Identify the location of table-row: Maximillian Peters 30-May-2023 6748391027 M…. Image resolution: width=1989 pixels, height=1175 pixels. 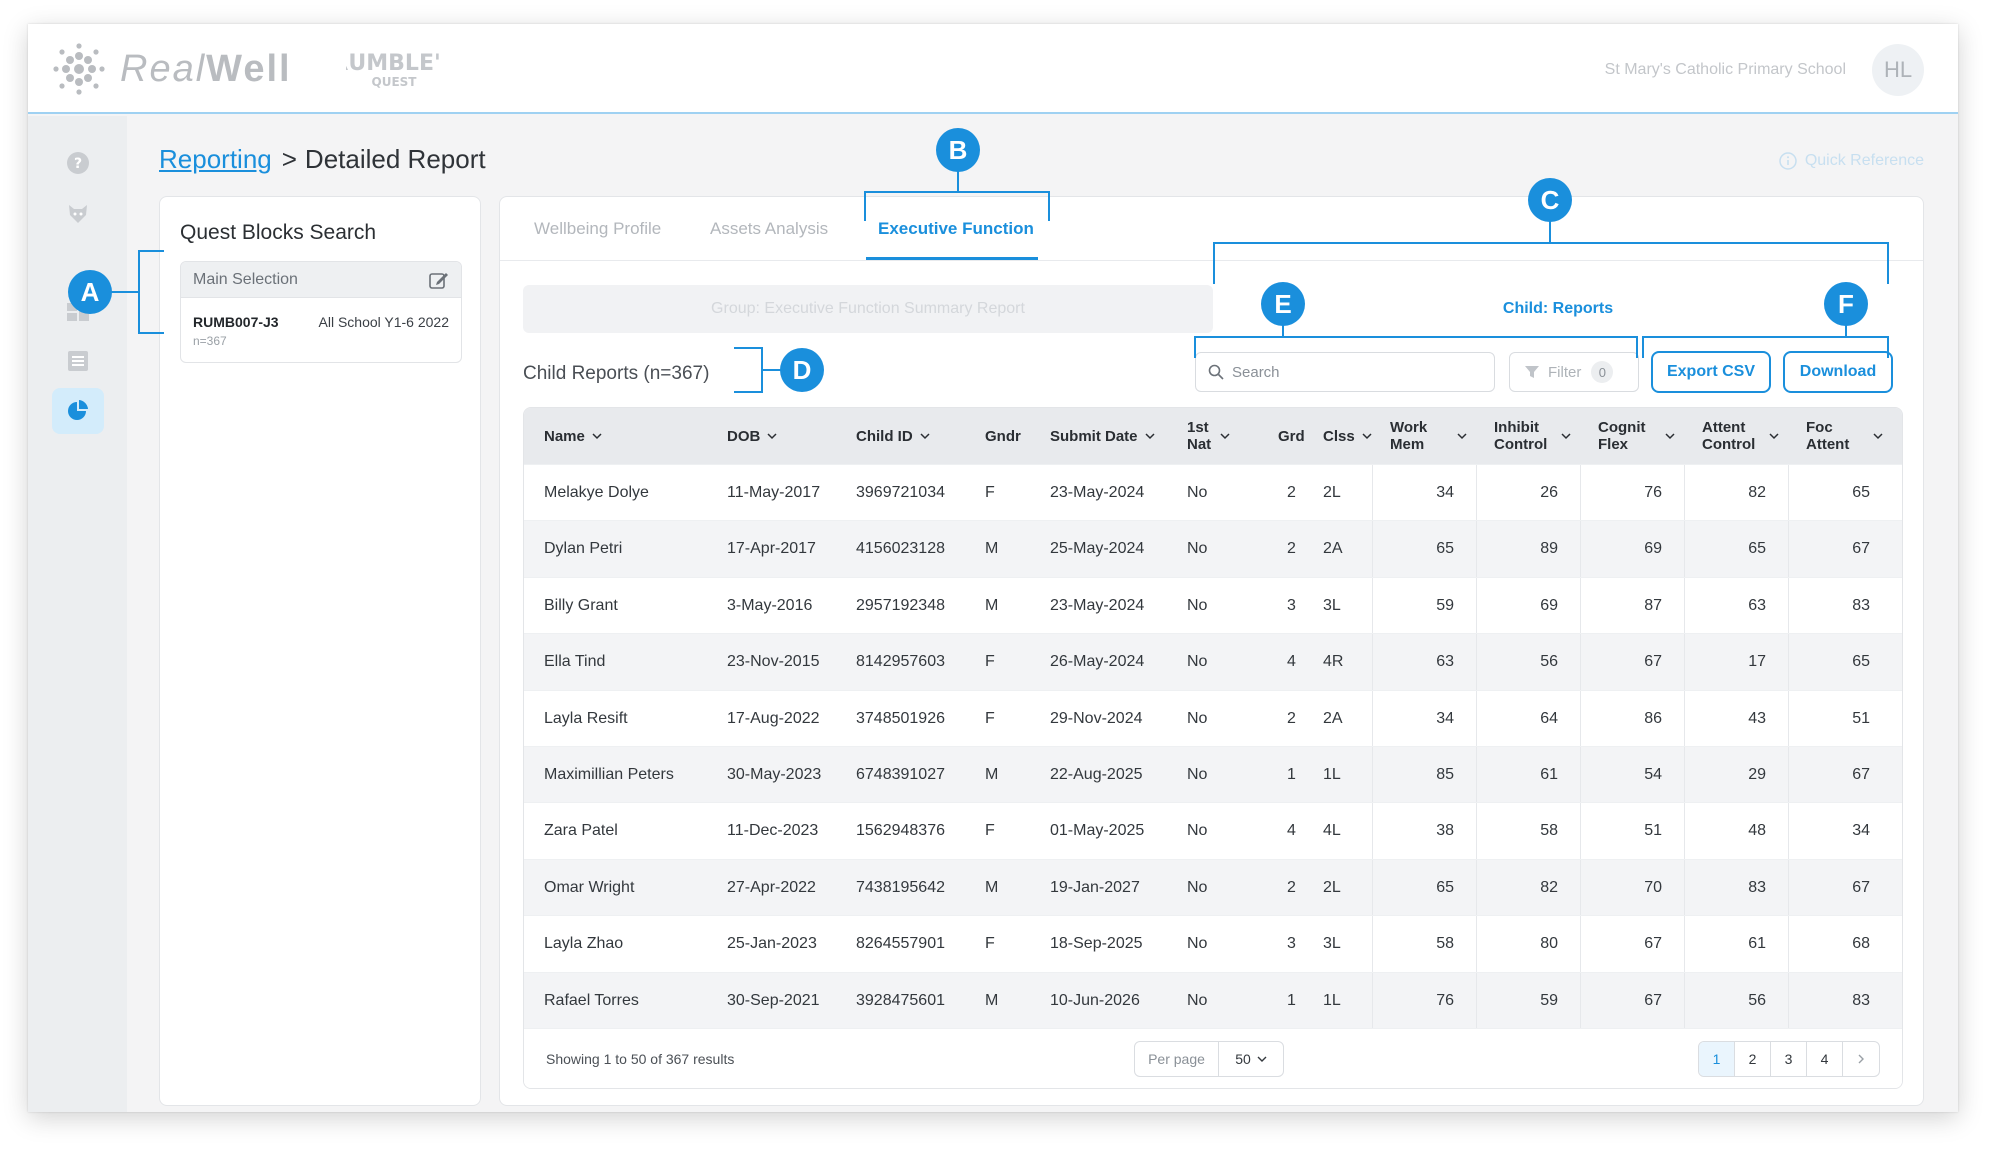
(1213, 774).